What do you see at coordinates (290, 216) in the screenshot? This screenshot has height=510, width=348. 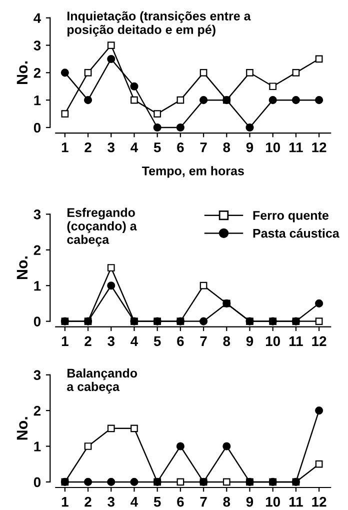 I see `legend-label: Ferro quente` at bounding box center [290, 216].